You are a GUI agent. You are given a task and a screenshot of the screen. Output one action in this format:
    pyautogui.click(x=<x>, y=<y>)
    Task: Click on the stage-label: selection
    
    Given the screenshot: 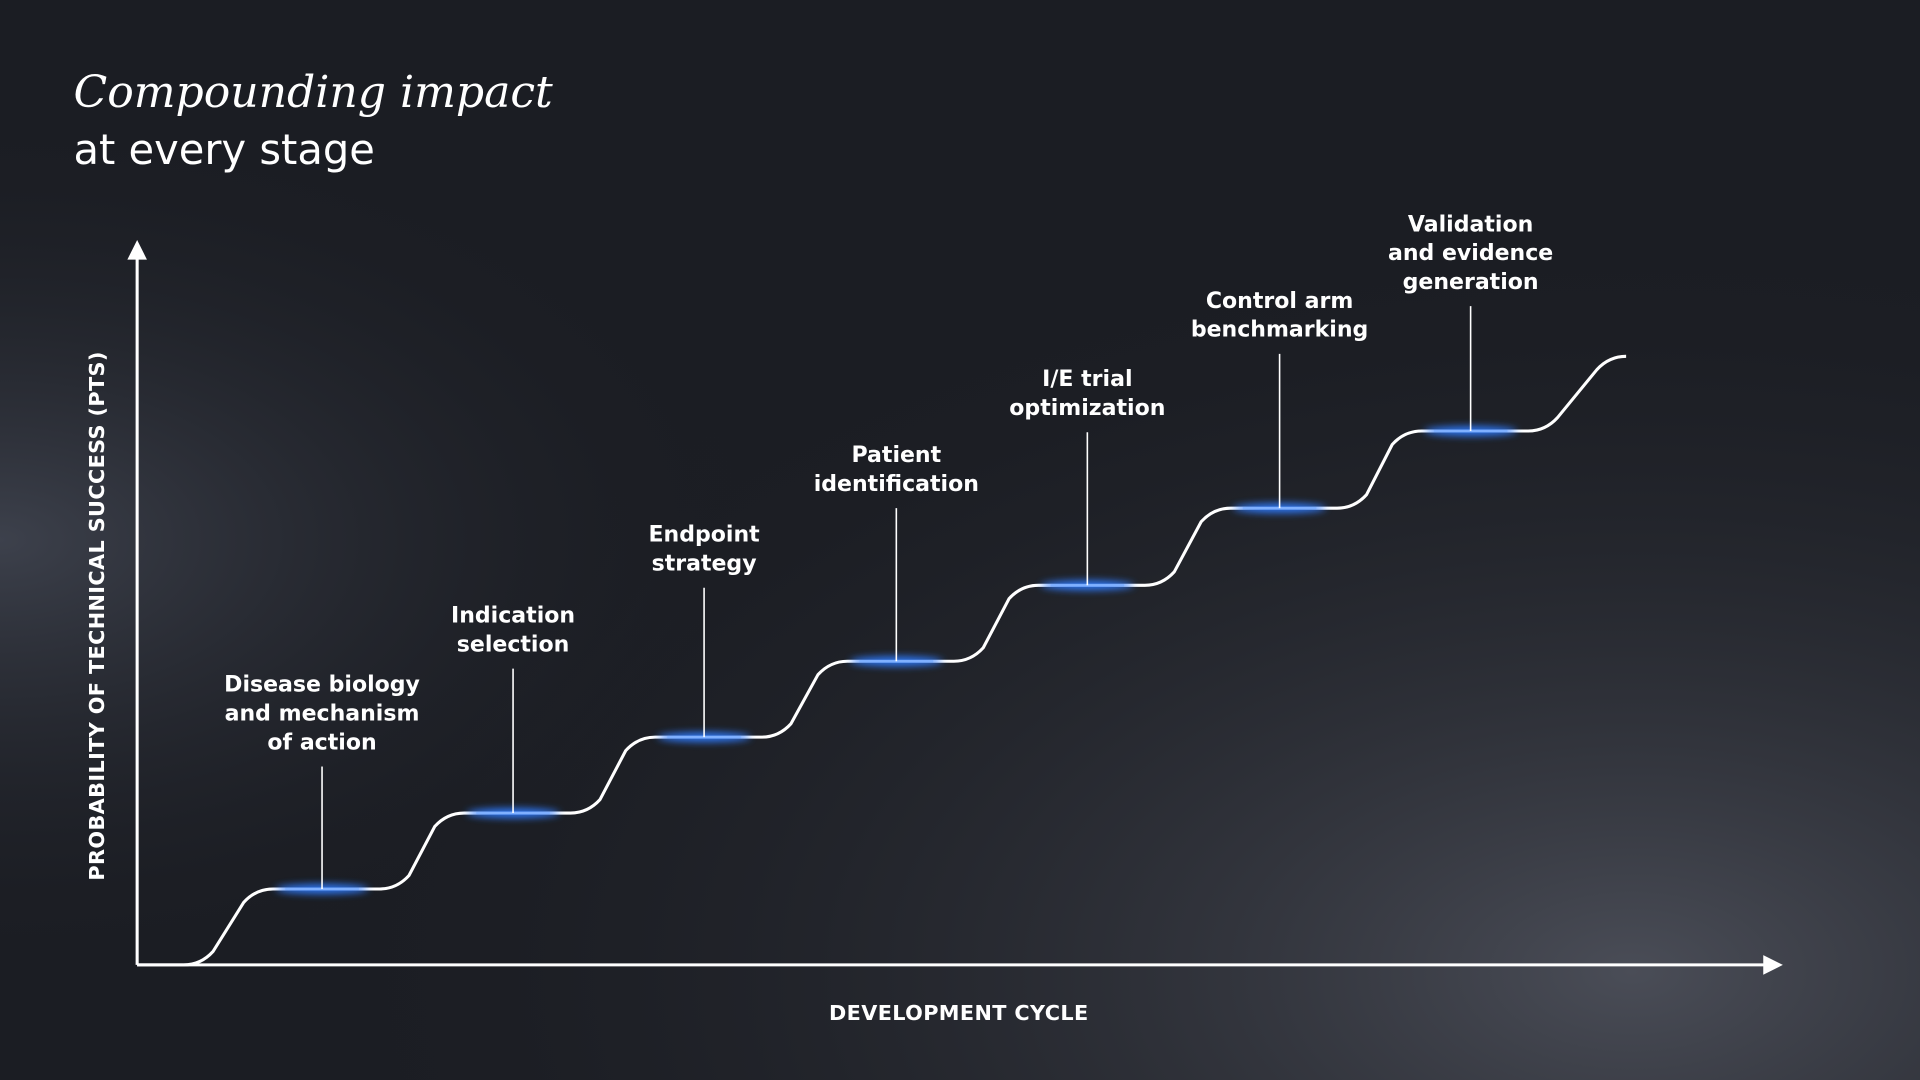 What is the action you would take?
    pyautogui.click(x=513, y=644)
    